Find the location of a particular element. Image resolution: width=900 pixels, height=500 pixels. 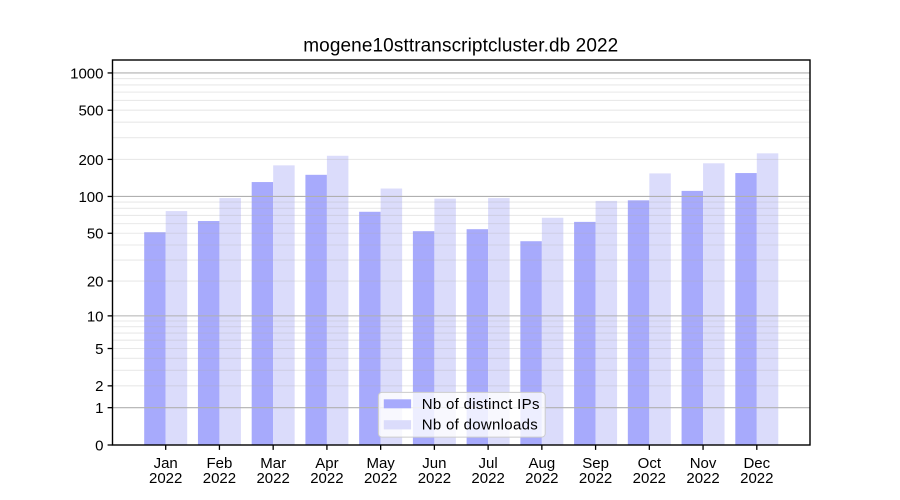

svg-text: Apr is located at coordinates (326, 463).